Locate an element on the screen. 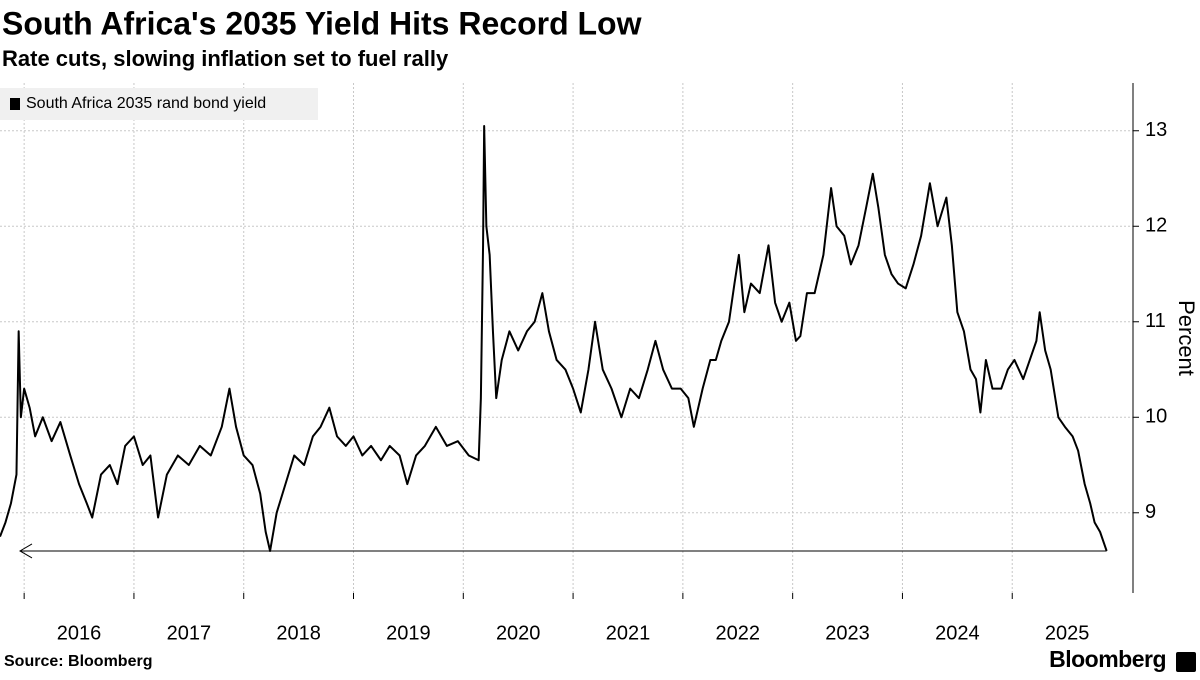 This screenshot has width=1200, height=680. legend-label: South Africa 2035 rand bond yield is located at coordinates (146, 103).